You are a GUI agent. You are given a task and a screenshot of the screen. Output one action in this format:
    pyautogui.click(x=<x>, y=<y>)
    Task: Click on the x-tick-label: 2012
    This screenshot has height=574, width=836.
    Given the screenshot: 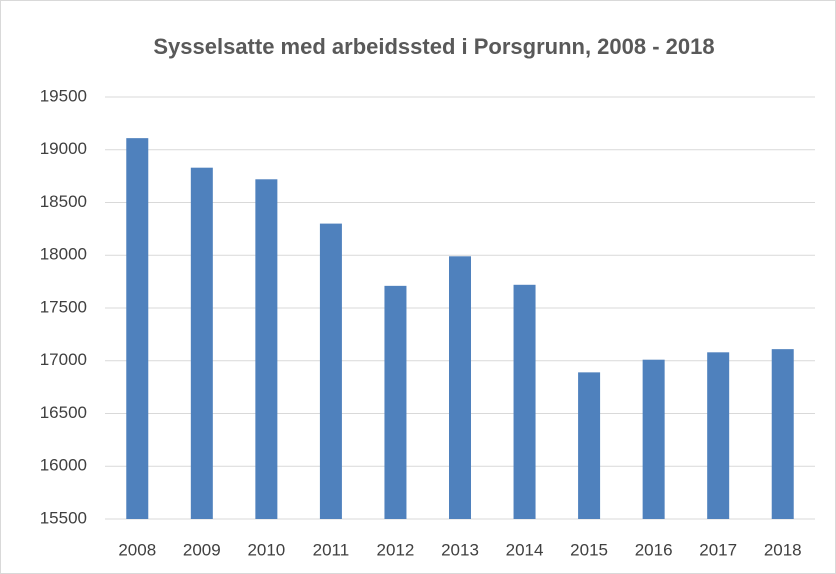 What is the action you would take?
    pyautogui.click(x=396, y=549)
    